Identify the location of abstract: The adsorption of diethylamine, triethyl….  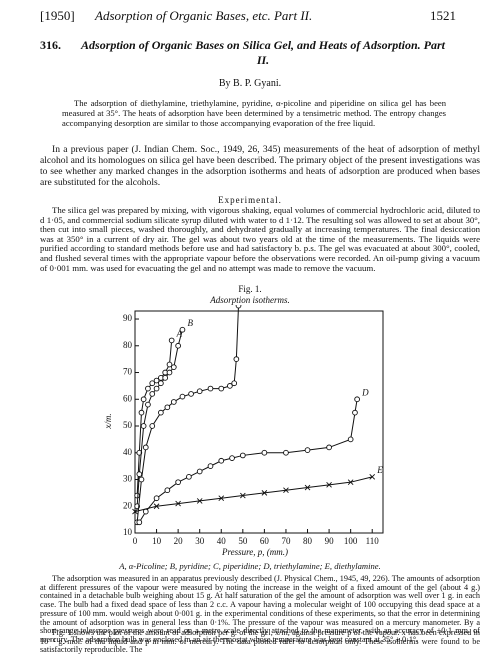
(254, 113).